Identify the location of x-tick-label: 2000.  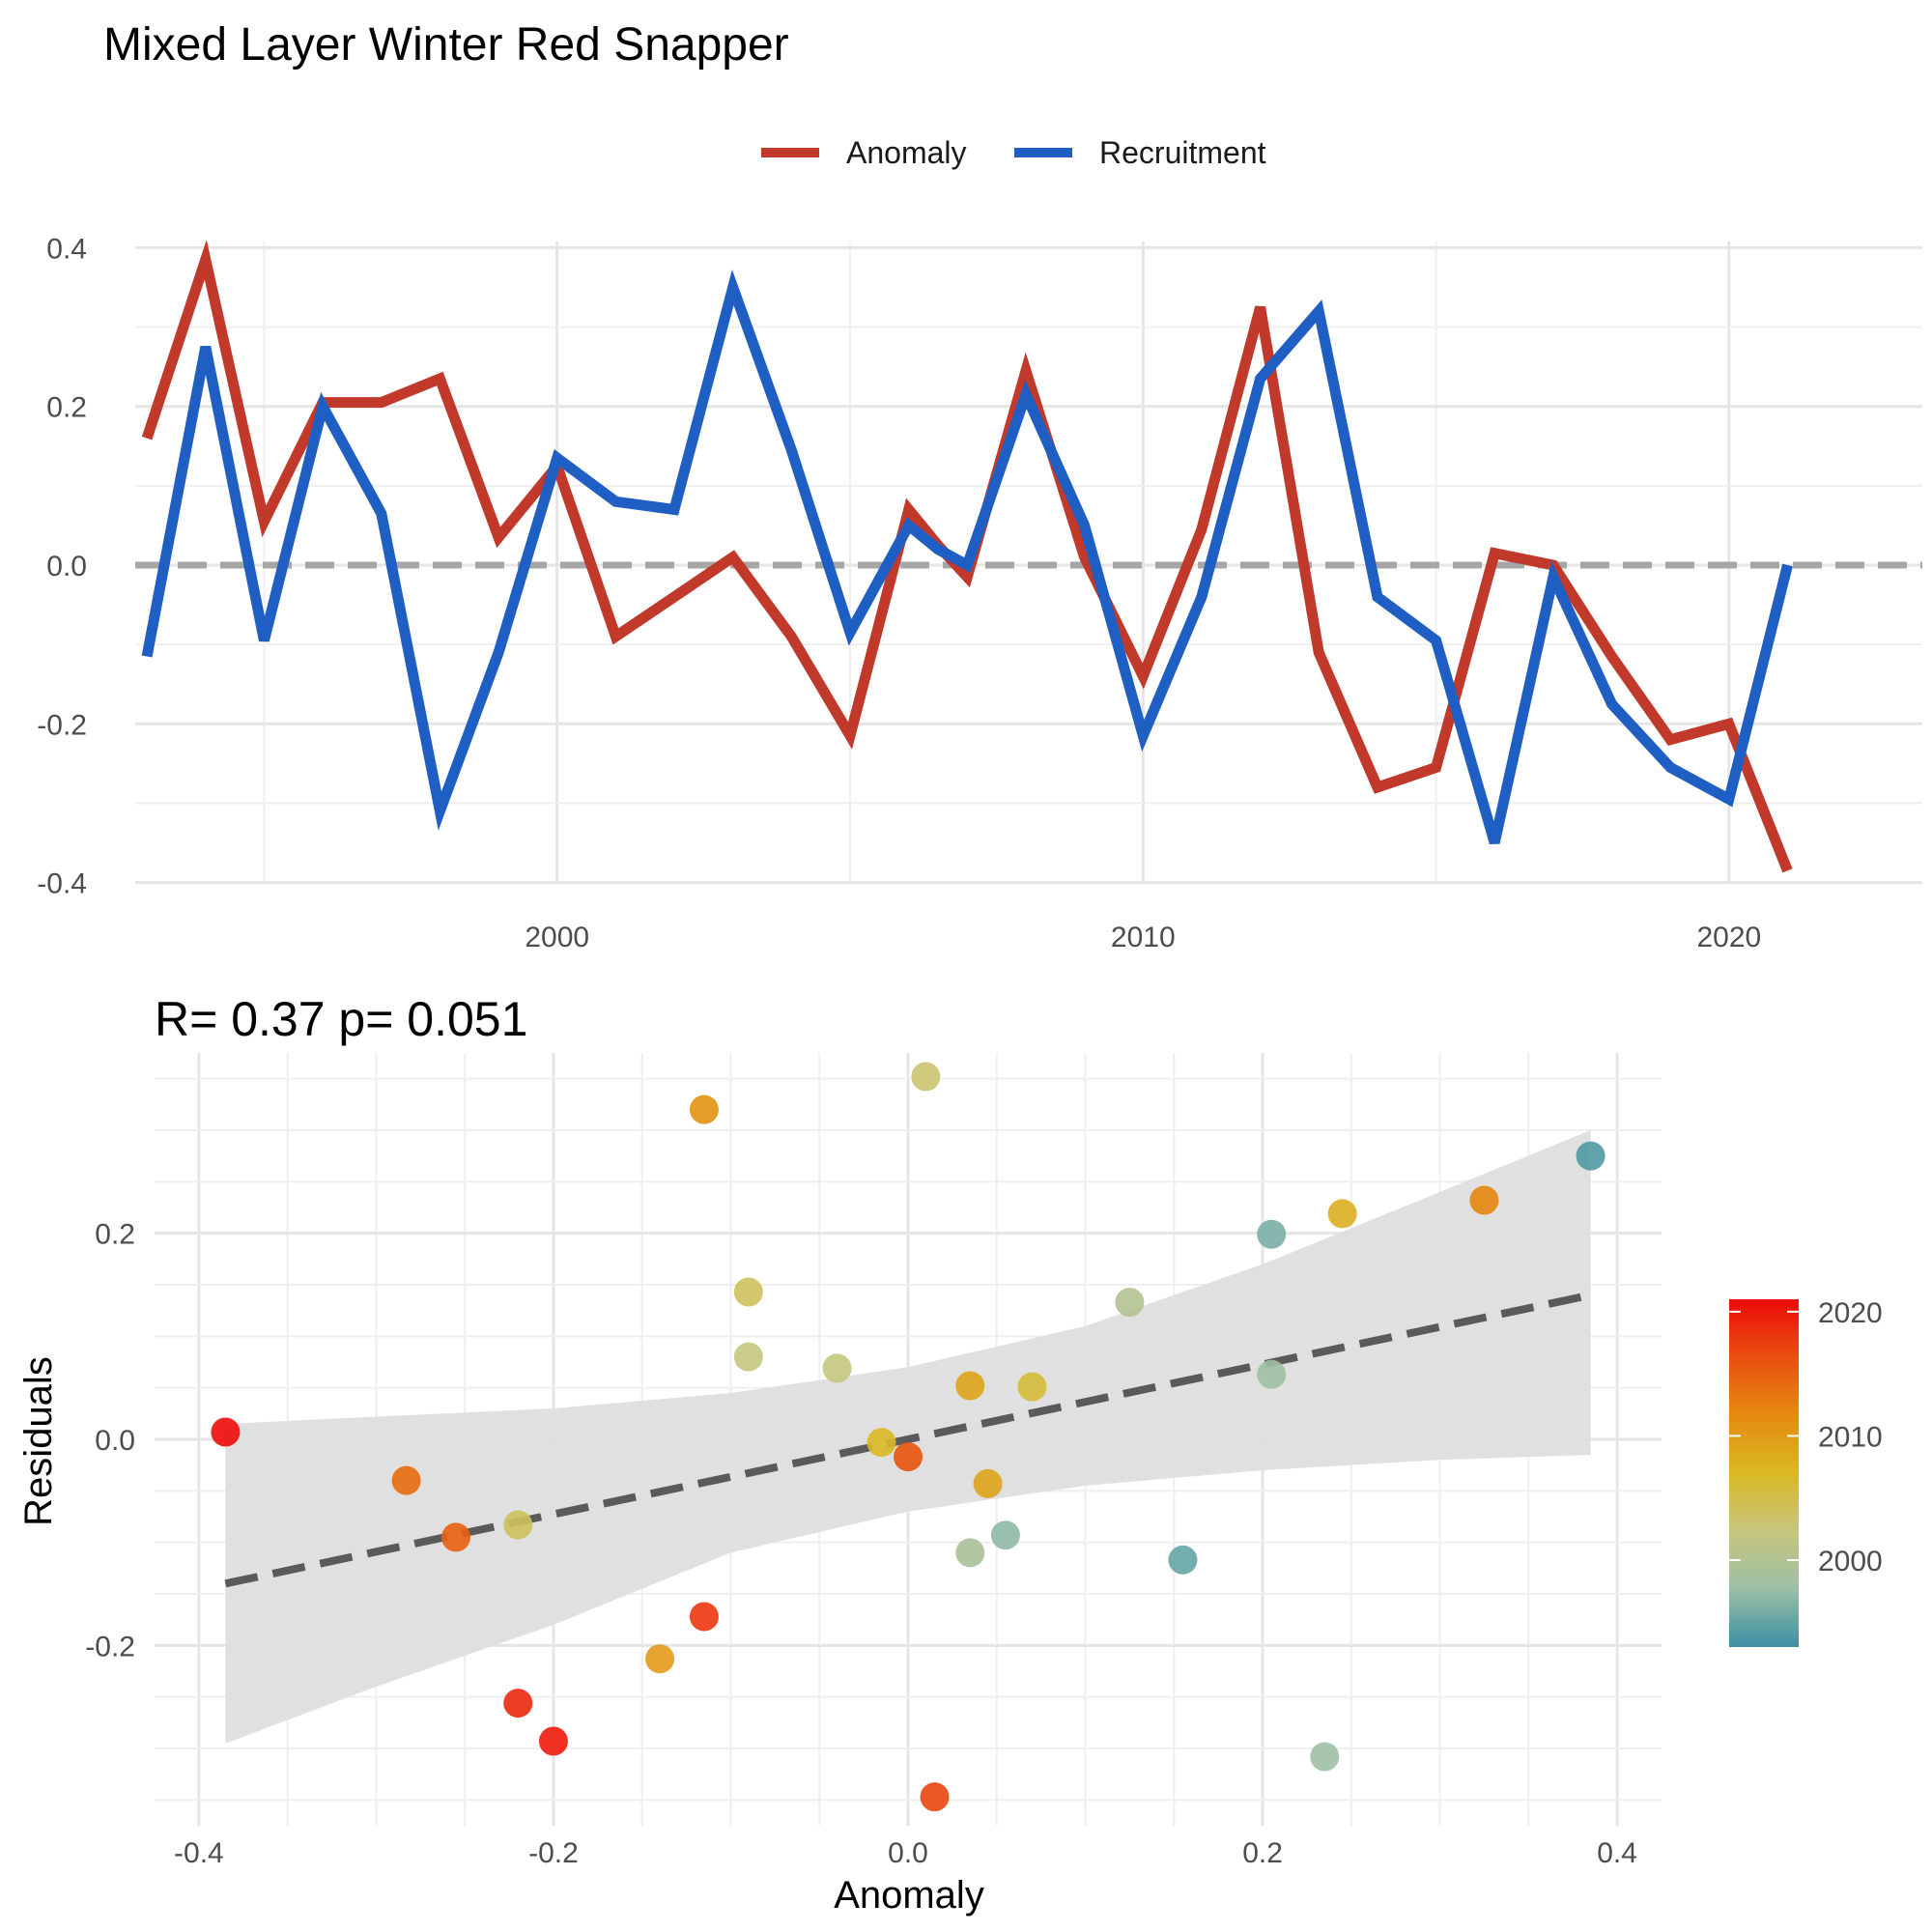
(557, 937).